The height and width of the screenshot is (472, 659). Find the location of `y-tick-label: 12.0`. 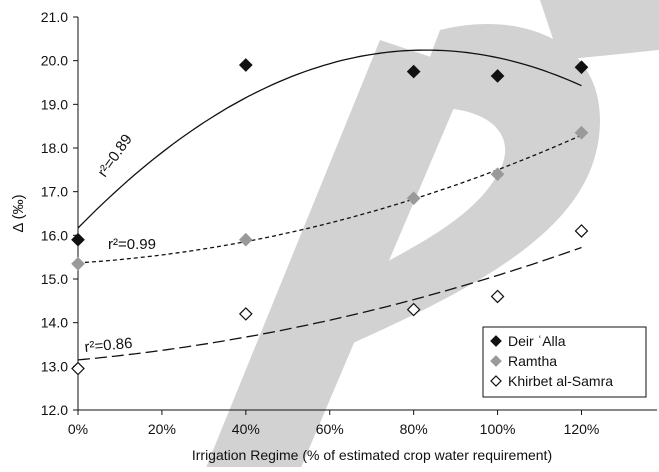

y-tick-label: 12.0 is located at coordinates (54, 410).